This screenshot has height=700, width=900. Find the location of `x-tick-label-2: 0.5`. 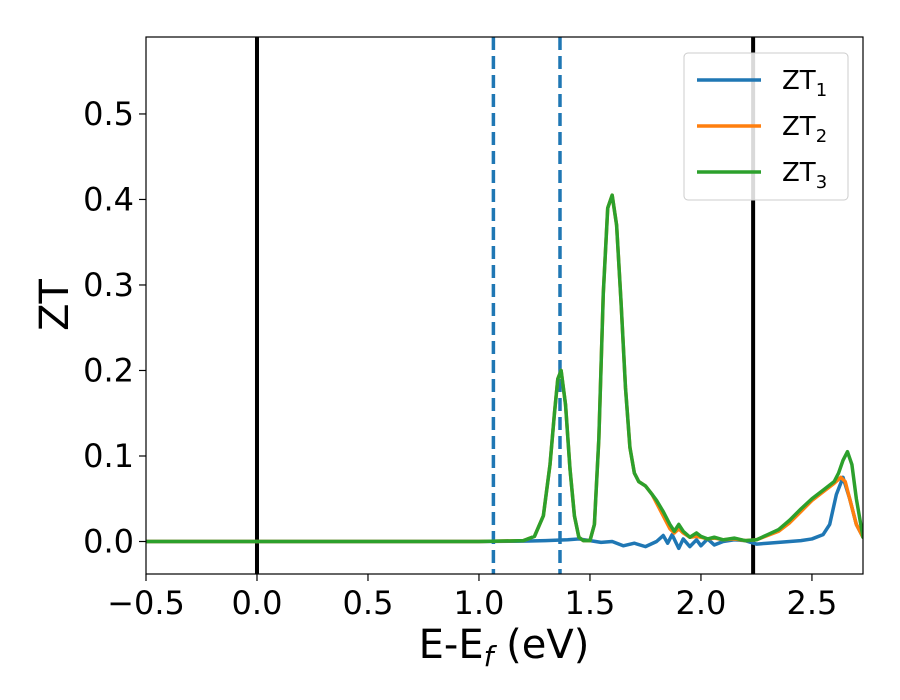

x-tick-label-2: 0.5 is located at coordinates (368, 603).